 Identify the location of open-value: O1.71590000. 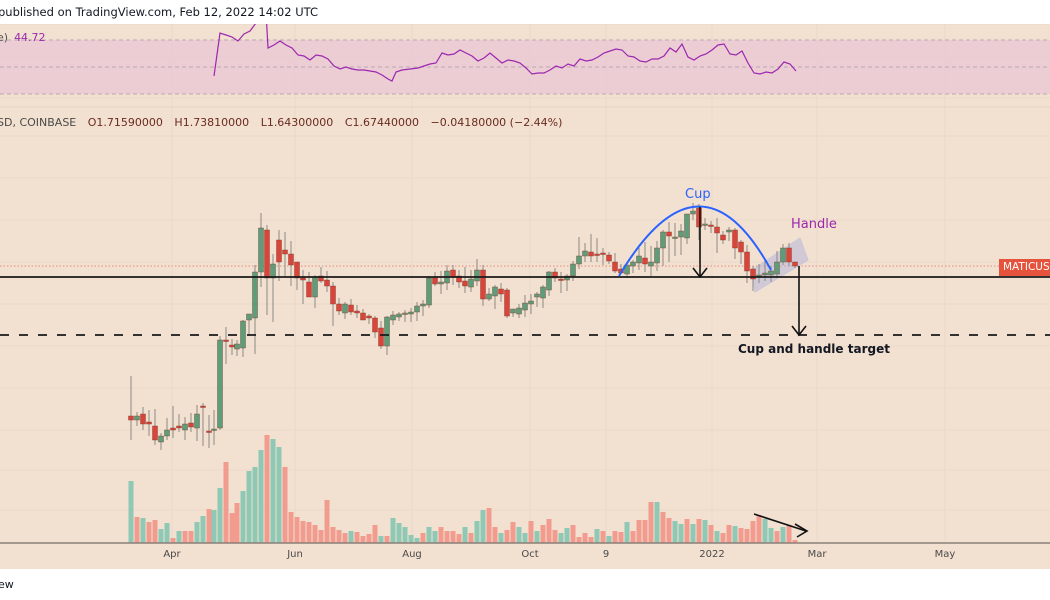
(125, 122).